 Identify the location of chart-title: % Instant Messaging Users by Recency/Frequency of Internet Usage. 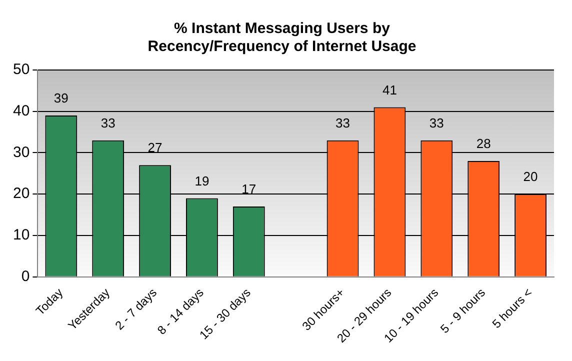
(282, 38).